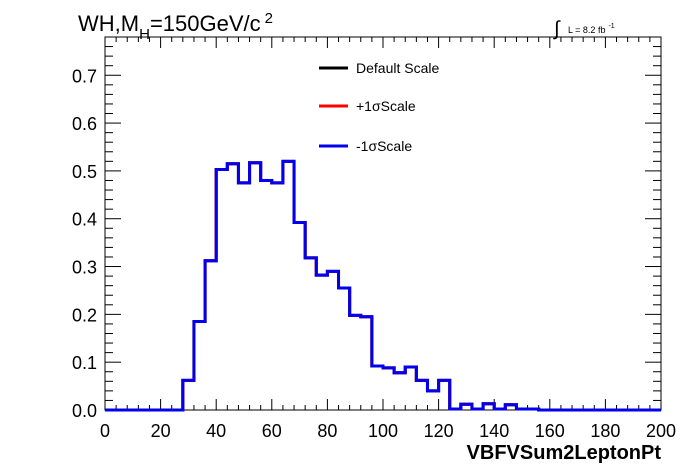 The height and width of the screenshot is (472, 696). What do you see at coordinates (84, 76) in the screenshot?
I see `y-tick-label: 0.7` at bounding box center [84, 76].